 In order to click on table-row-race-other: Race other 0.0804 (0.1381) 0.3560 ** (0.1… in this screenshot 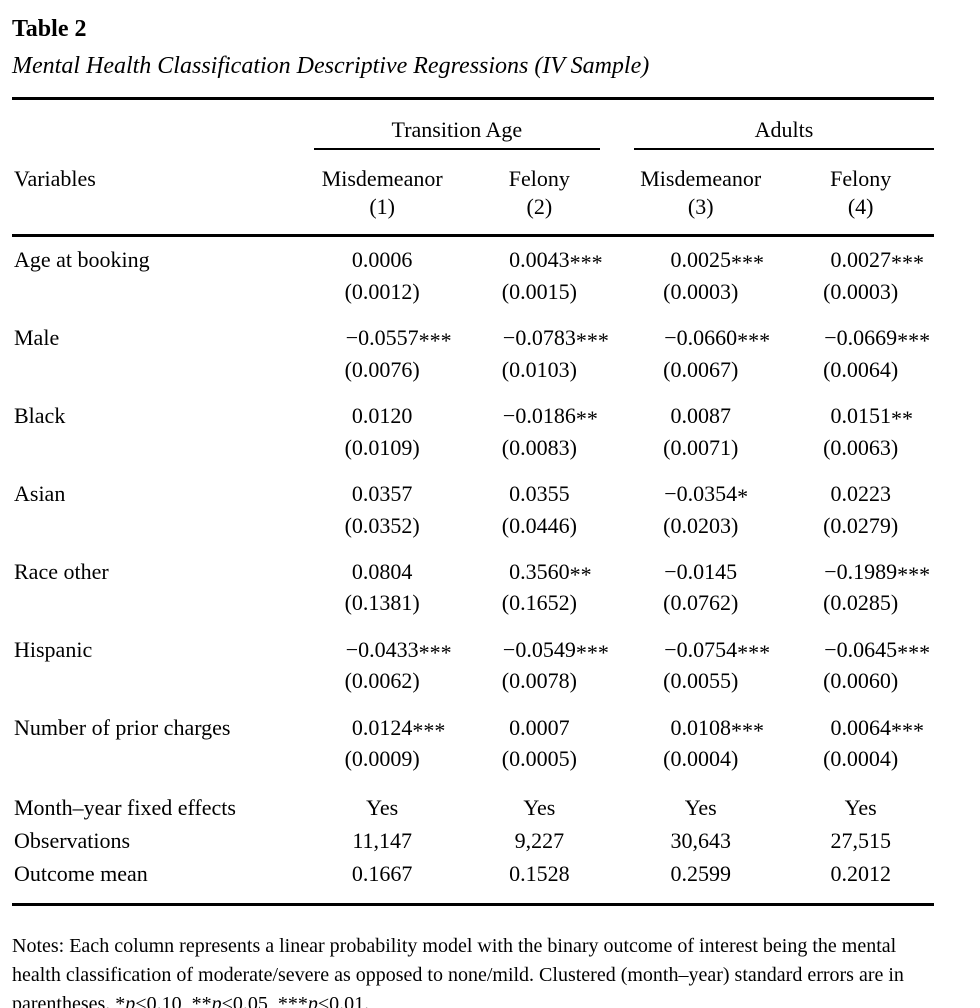, I will do `click(473, 588)`.